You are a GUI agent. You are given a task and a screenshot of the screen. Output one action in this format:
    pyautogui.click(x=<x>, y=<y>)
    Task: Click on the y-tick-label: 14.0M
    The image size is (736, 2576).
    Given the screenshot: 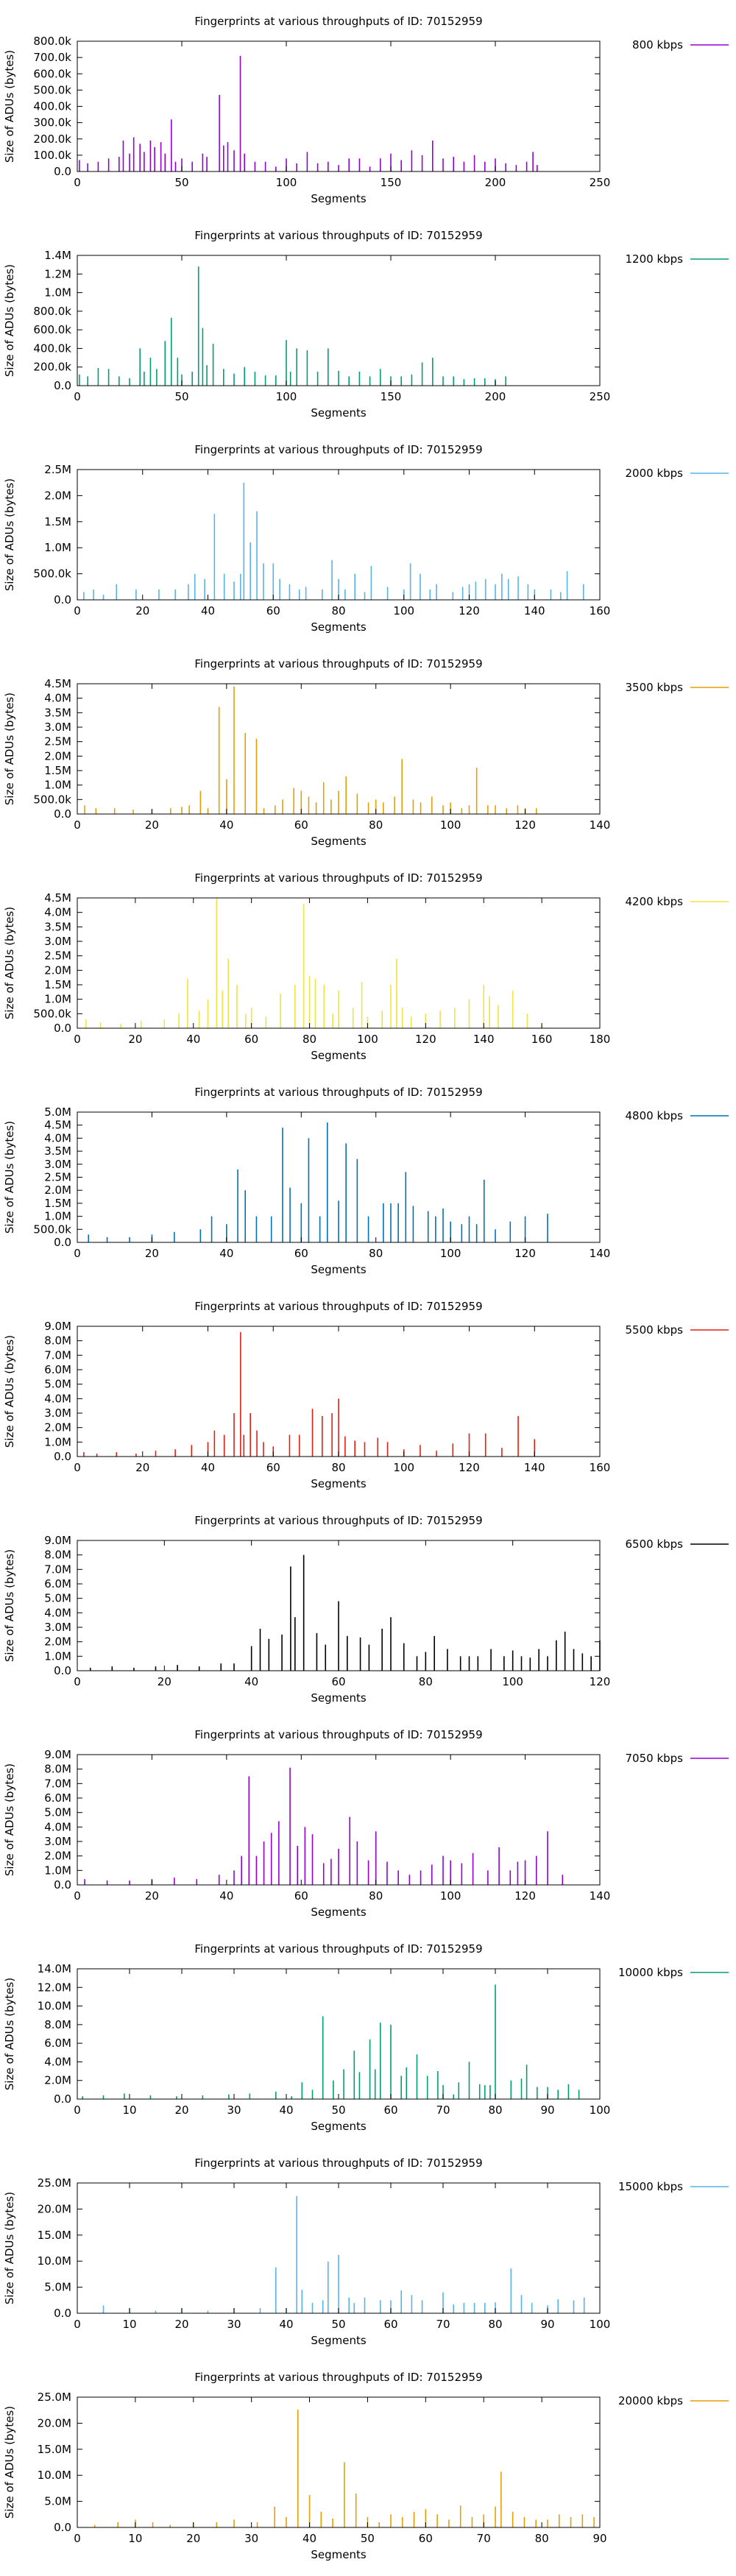 What is the action you would take?
    pyautogui.click(x=54, y=1968)
    